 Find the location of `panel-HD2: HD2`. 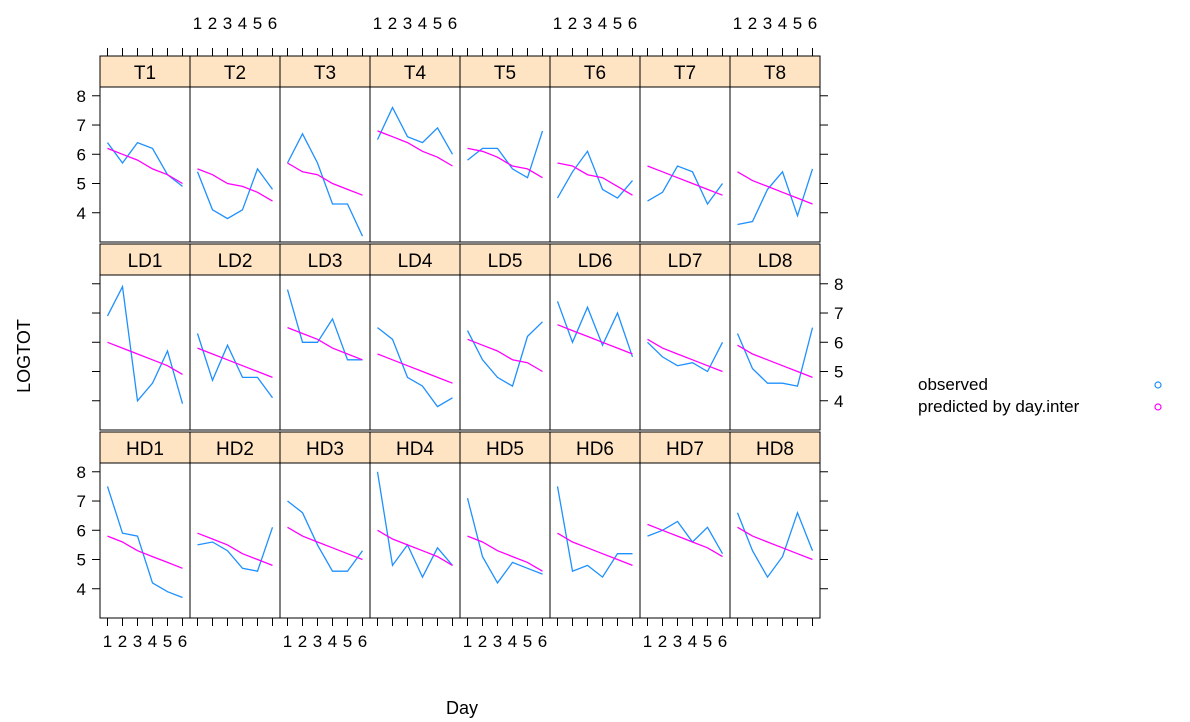

panel-HD2: HD2 is located at coordinates (235, 525).